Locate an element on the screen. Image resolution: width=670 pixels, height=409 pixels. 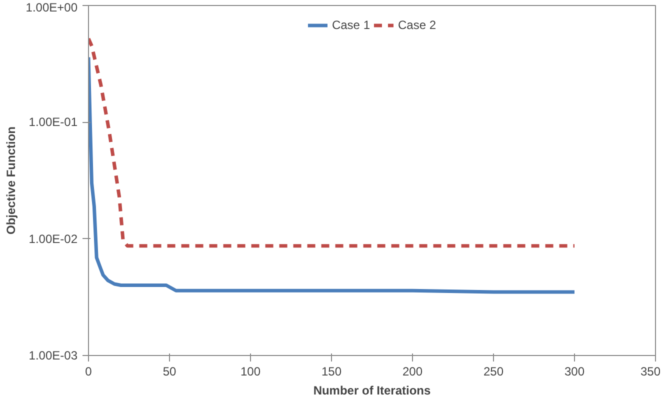
x-tick-label: 150 is located at coordinates (331, 371).